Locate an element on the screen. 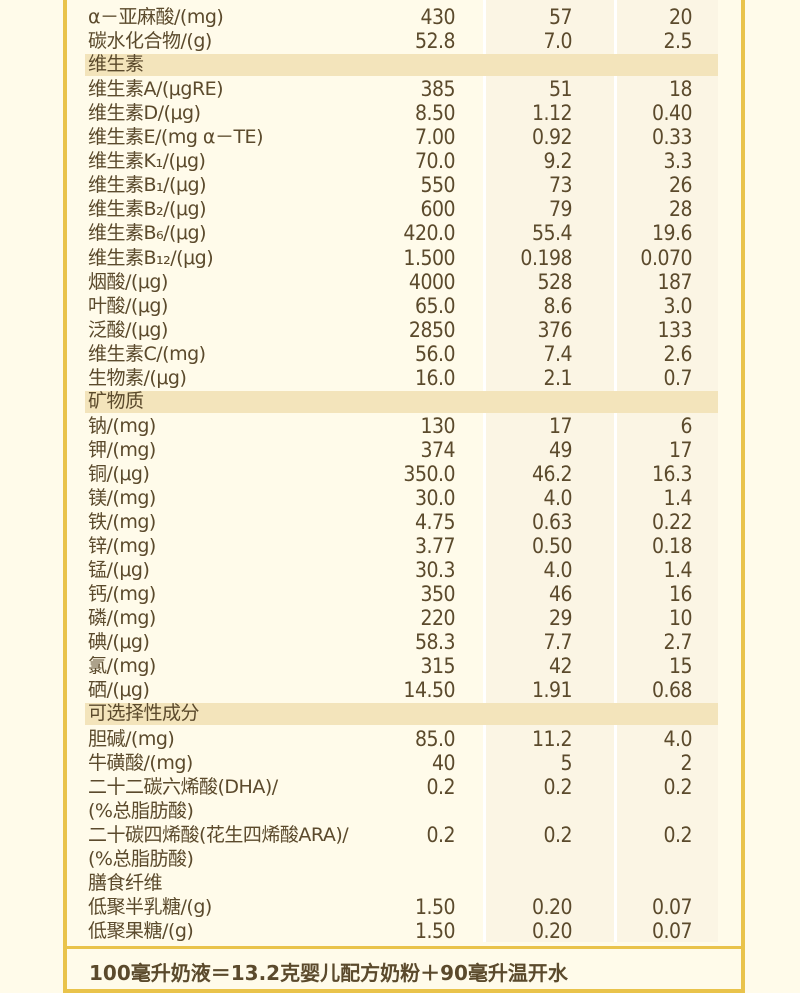 This screenshot has height=993, width=800. row-value: 0.92 is located at coordinates (552, 137).